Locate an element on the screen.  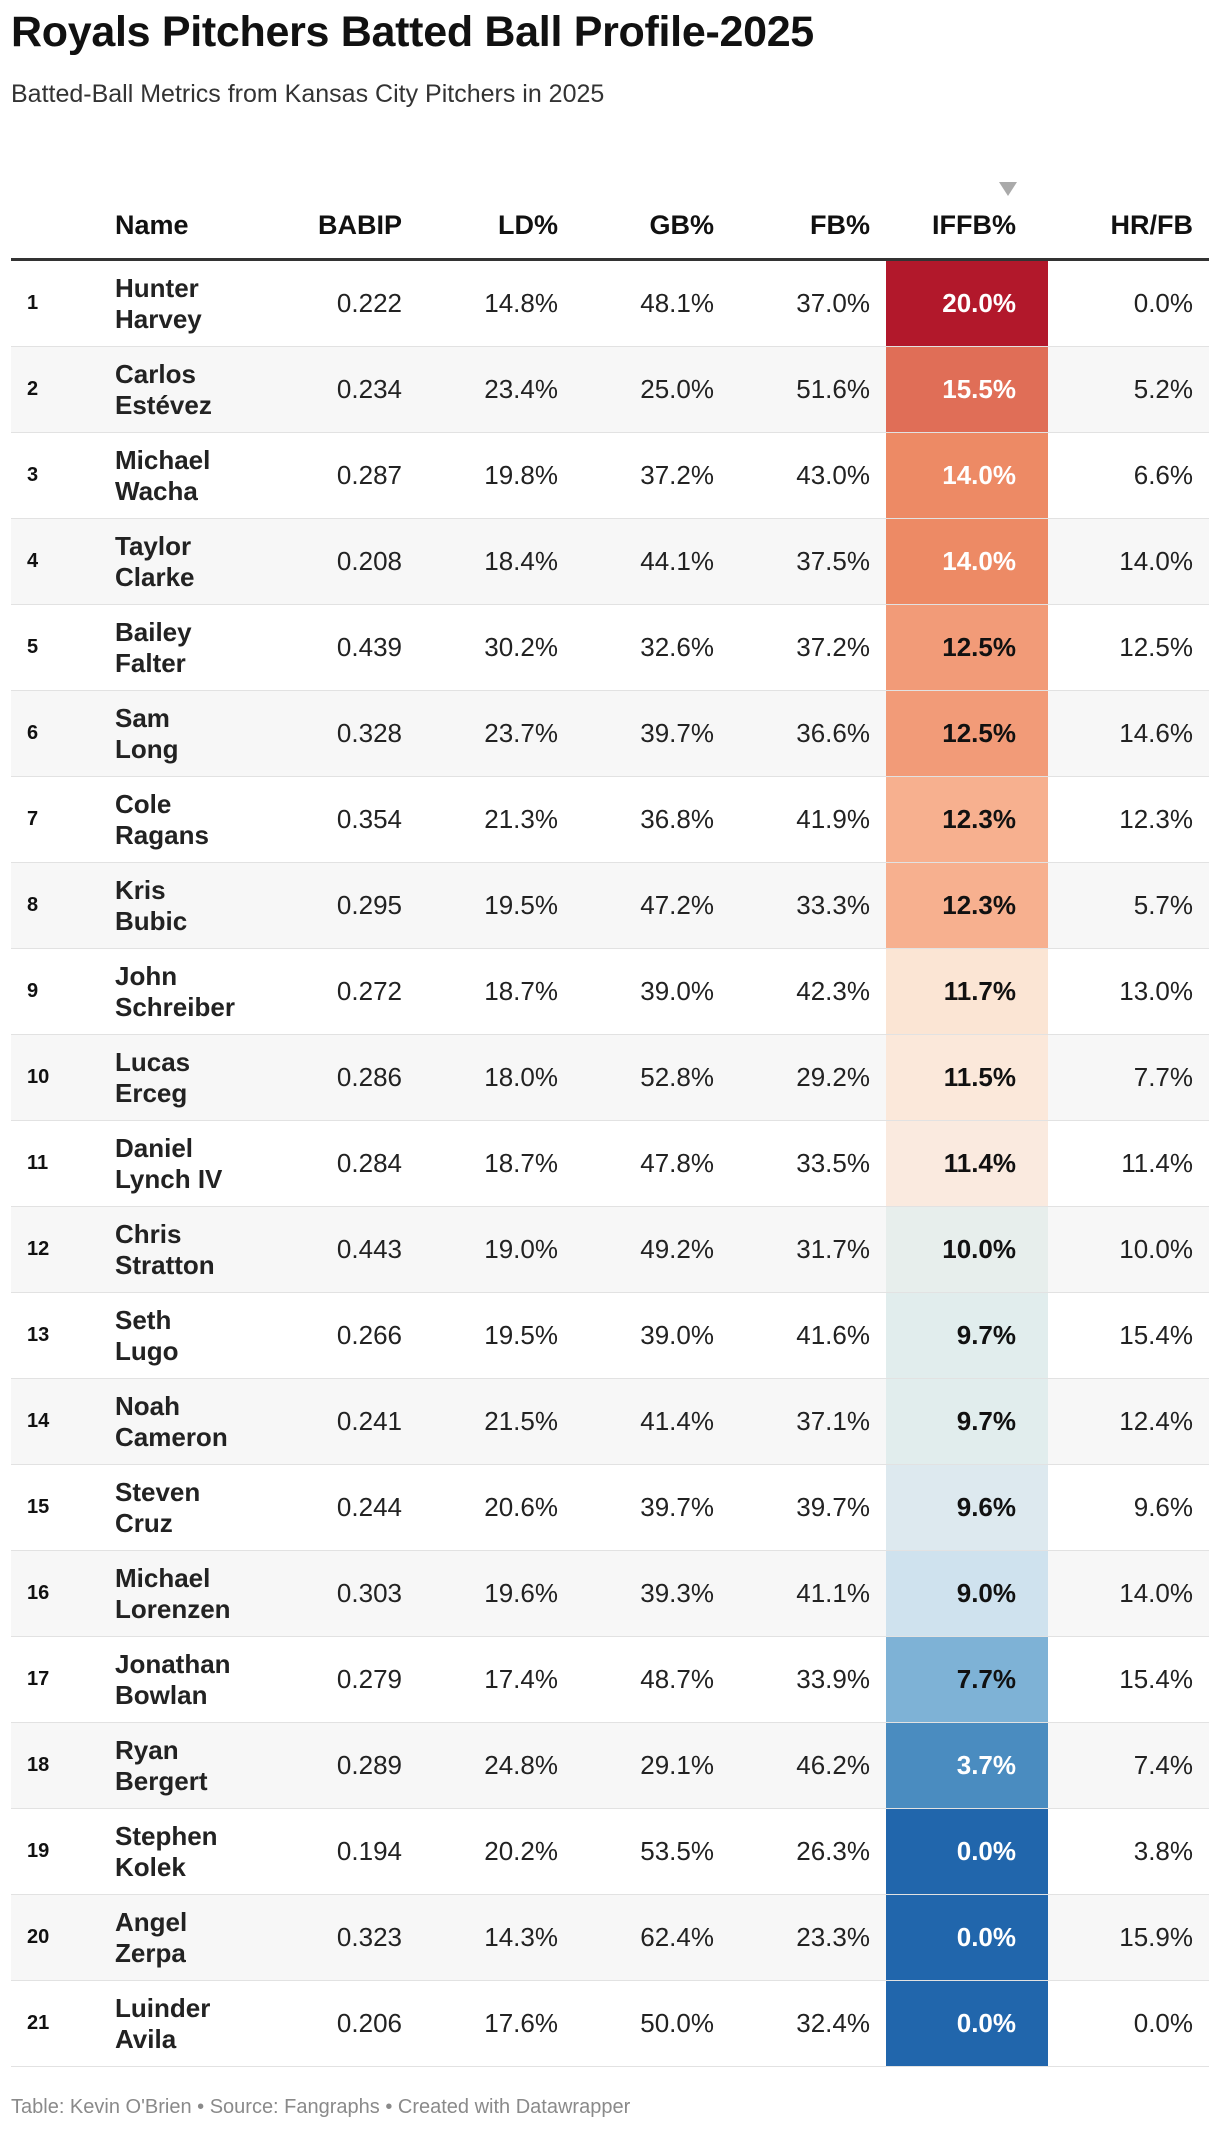
pitcher-first-name: Taylor is located at coordinates (153, 545).